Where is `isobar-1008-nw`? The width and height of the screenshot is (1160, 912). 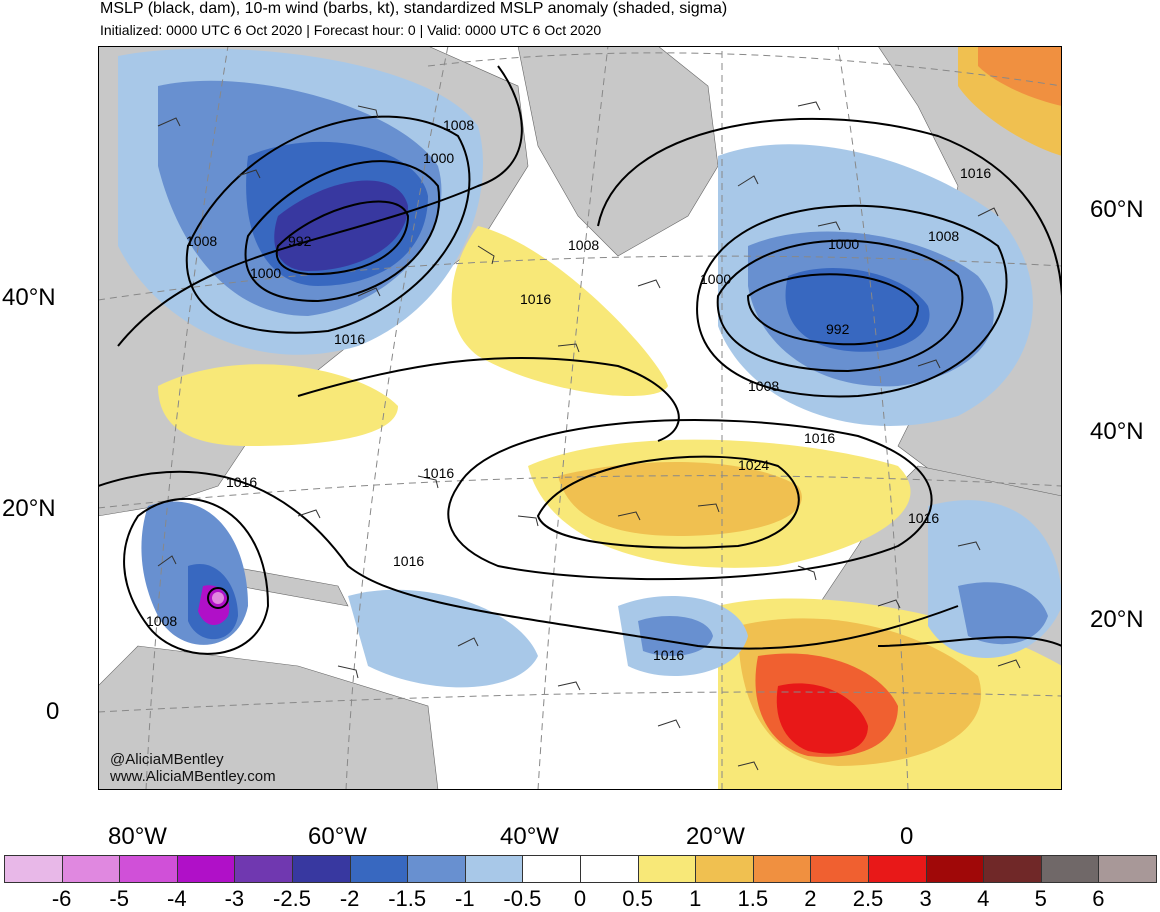
isobar-1008-nw is located at coordinates (328, 224).